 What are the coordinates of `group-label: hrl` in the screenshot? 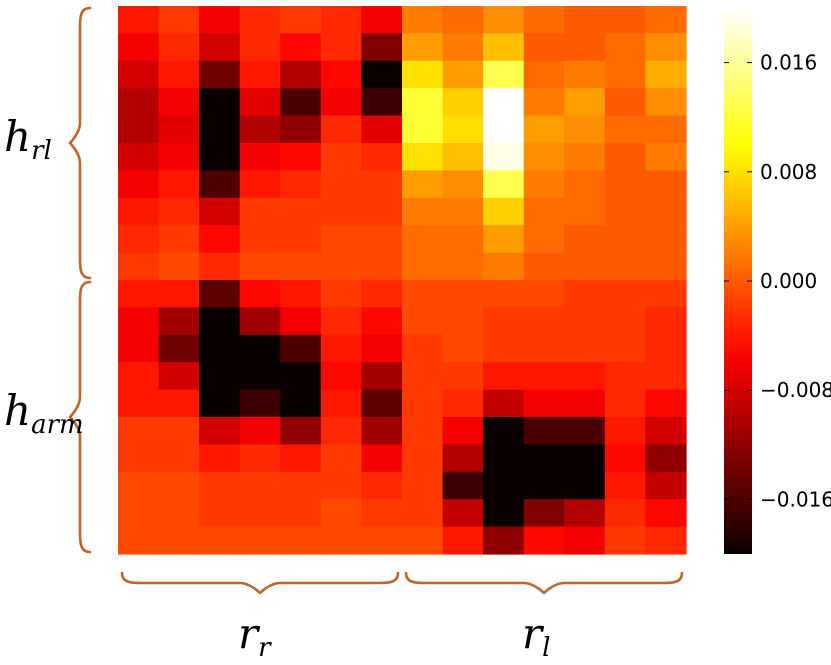 It's located at (28, 139).